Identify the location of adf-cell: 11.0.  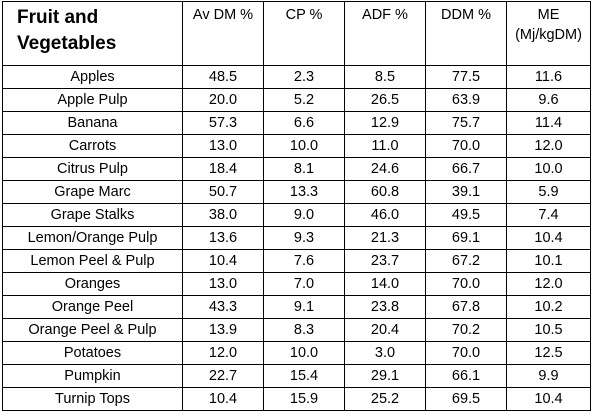
(385, 146).